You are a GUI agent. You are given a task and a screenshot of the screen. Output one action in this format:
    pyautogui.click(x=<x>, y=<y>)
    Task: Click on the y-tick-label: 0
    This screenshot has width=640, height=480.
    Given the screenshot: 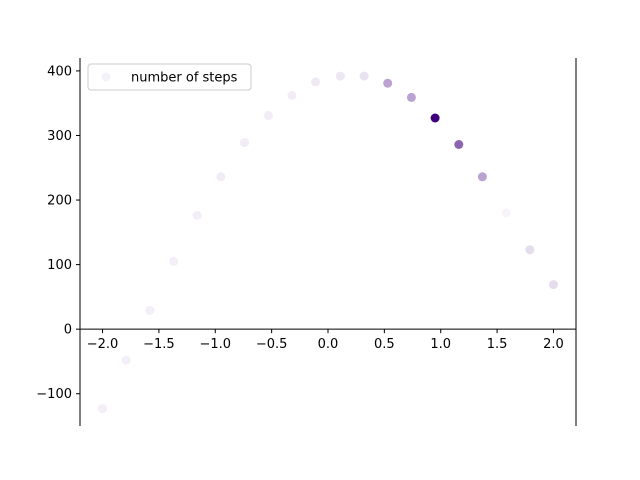 What is the action you would take?
    pyautogui.click(x=68, y=330)
    